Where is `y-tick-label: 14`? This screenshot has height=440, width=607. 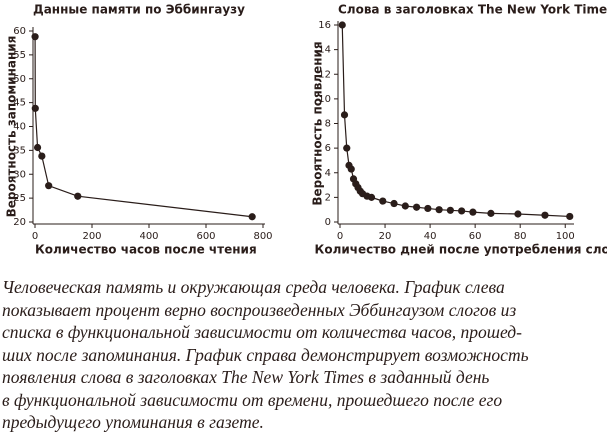 y-tick-label: 14 is located at coordinates (324, 50).